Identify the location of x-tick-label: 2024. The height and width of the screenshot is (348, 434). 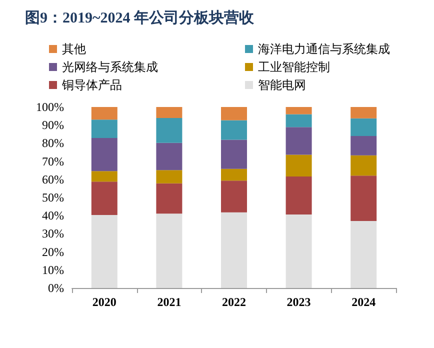
(364, 302).